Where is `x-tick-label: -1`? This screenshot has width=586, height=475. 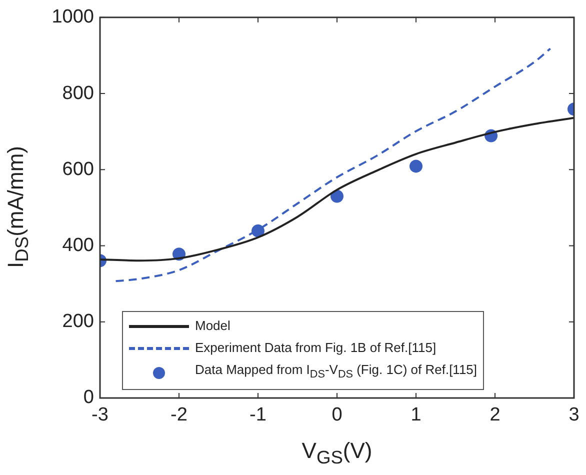
x-tick-label: -1 is located at coordinates (258, 415).